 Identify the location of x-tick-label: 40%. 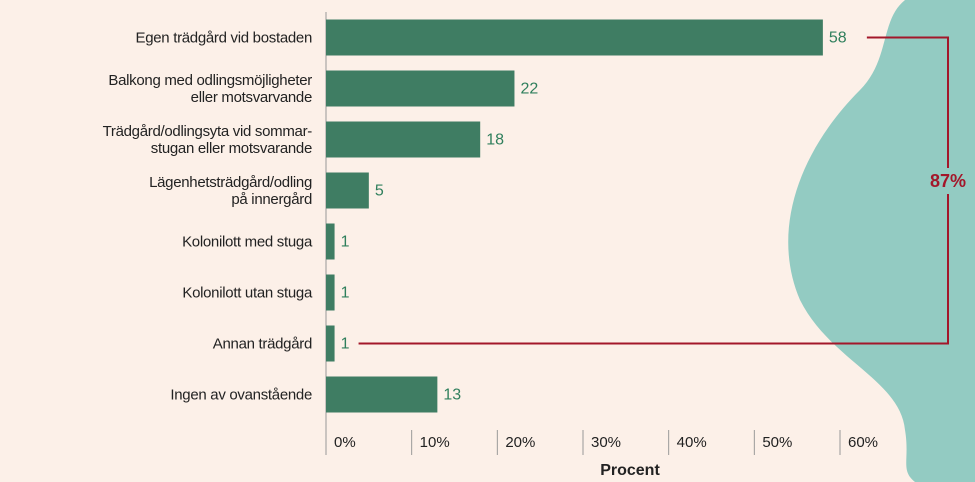
(692, 442).